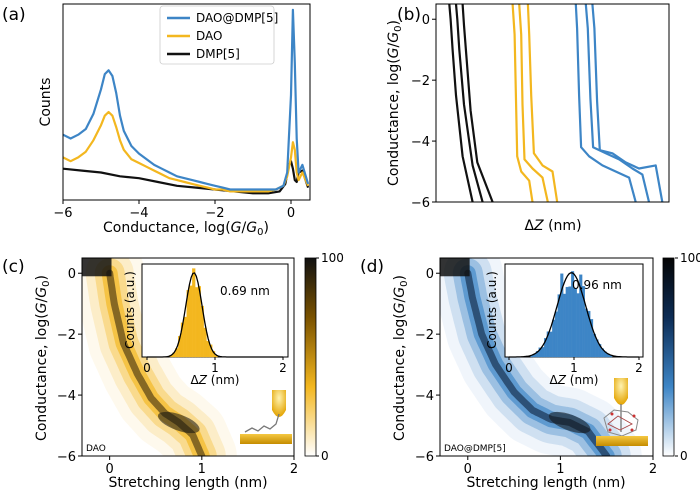 The width and height of the screenshot is (700, 499). Describe the element at coordinates (574, 368) in the screenshot. I see `panel-d-inset-xtick-label: 1` at that location.